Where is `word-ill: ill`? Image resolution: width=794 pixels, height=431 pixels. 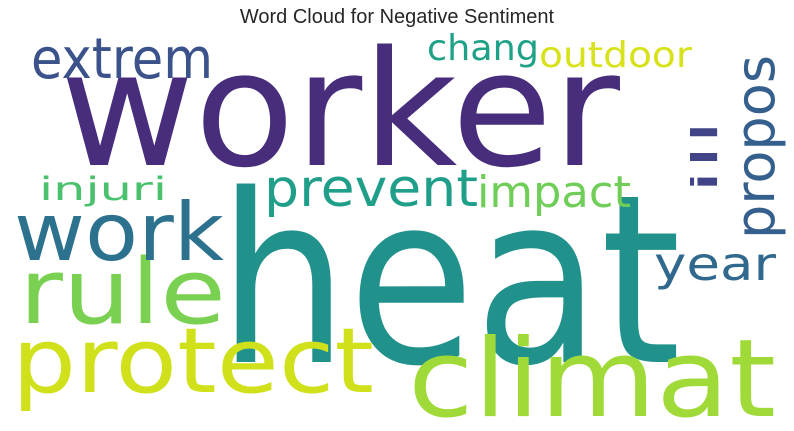
word-ill: ill is located at coordinates (705, 157).